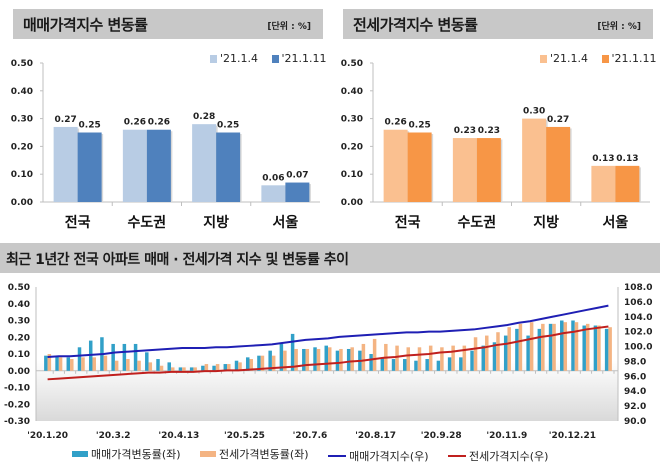 Image resolution: width=660 pixels, height=465 pixels. What do you see at coordinates (239, 58) in the screenshot?
I see `legend-label: '21.1.4` at bounding box center [239, 58].